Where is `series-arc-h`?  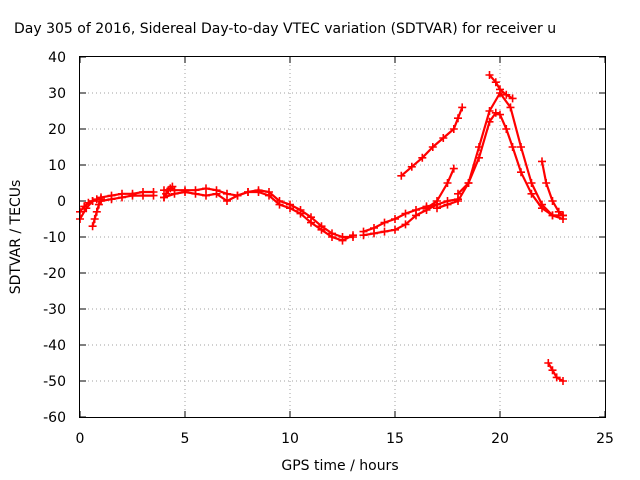 series-arc-h is located at coordinates (410, 215).